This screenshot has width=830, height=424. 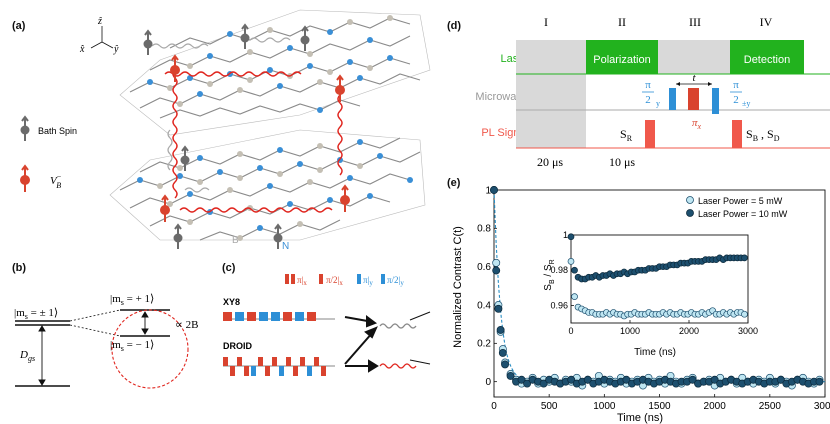 I want to click on legend-pi-y: π|, so click(x=366, y=280).